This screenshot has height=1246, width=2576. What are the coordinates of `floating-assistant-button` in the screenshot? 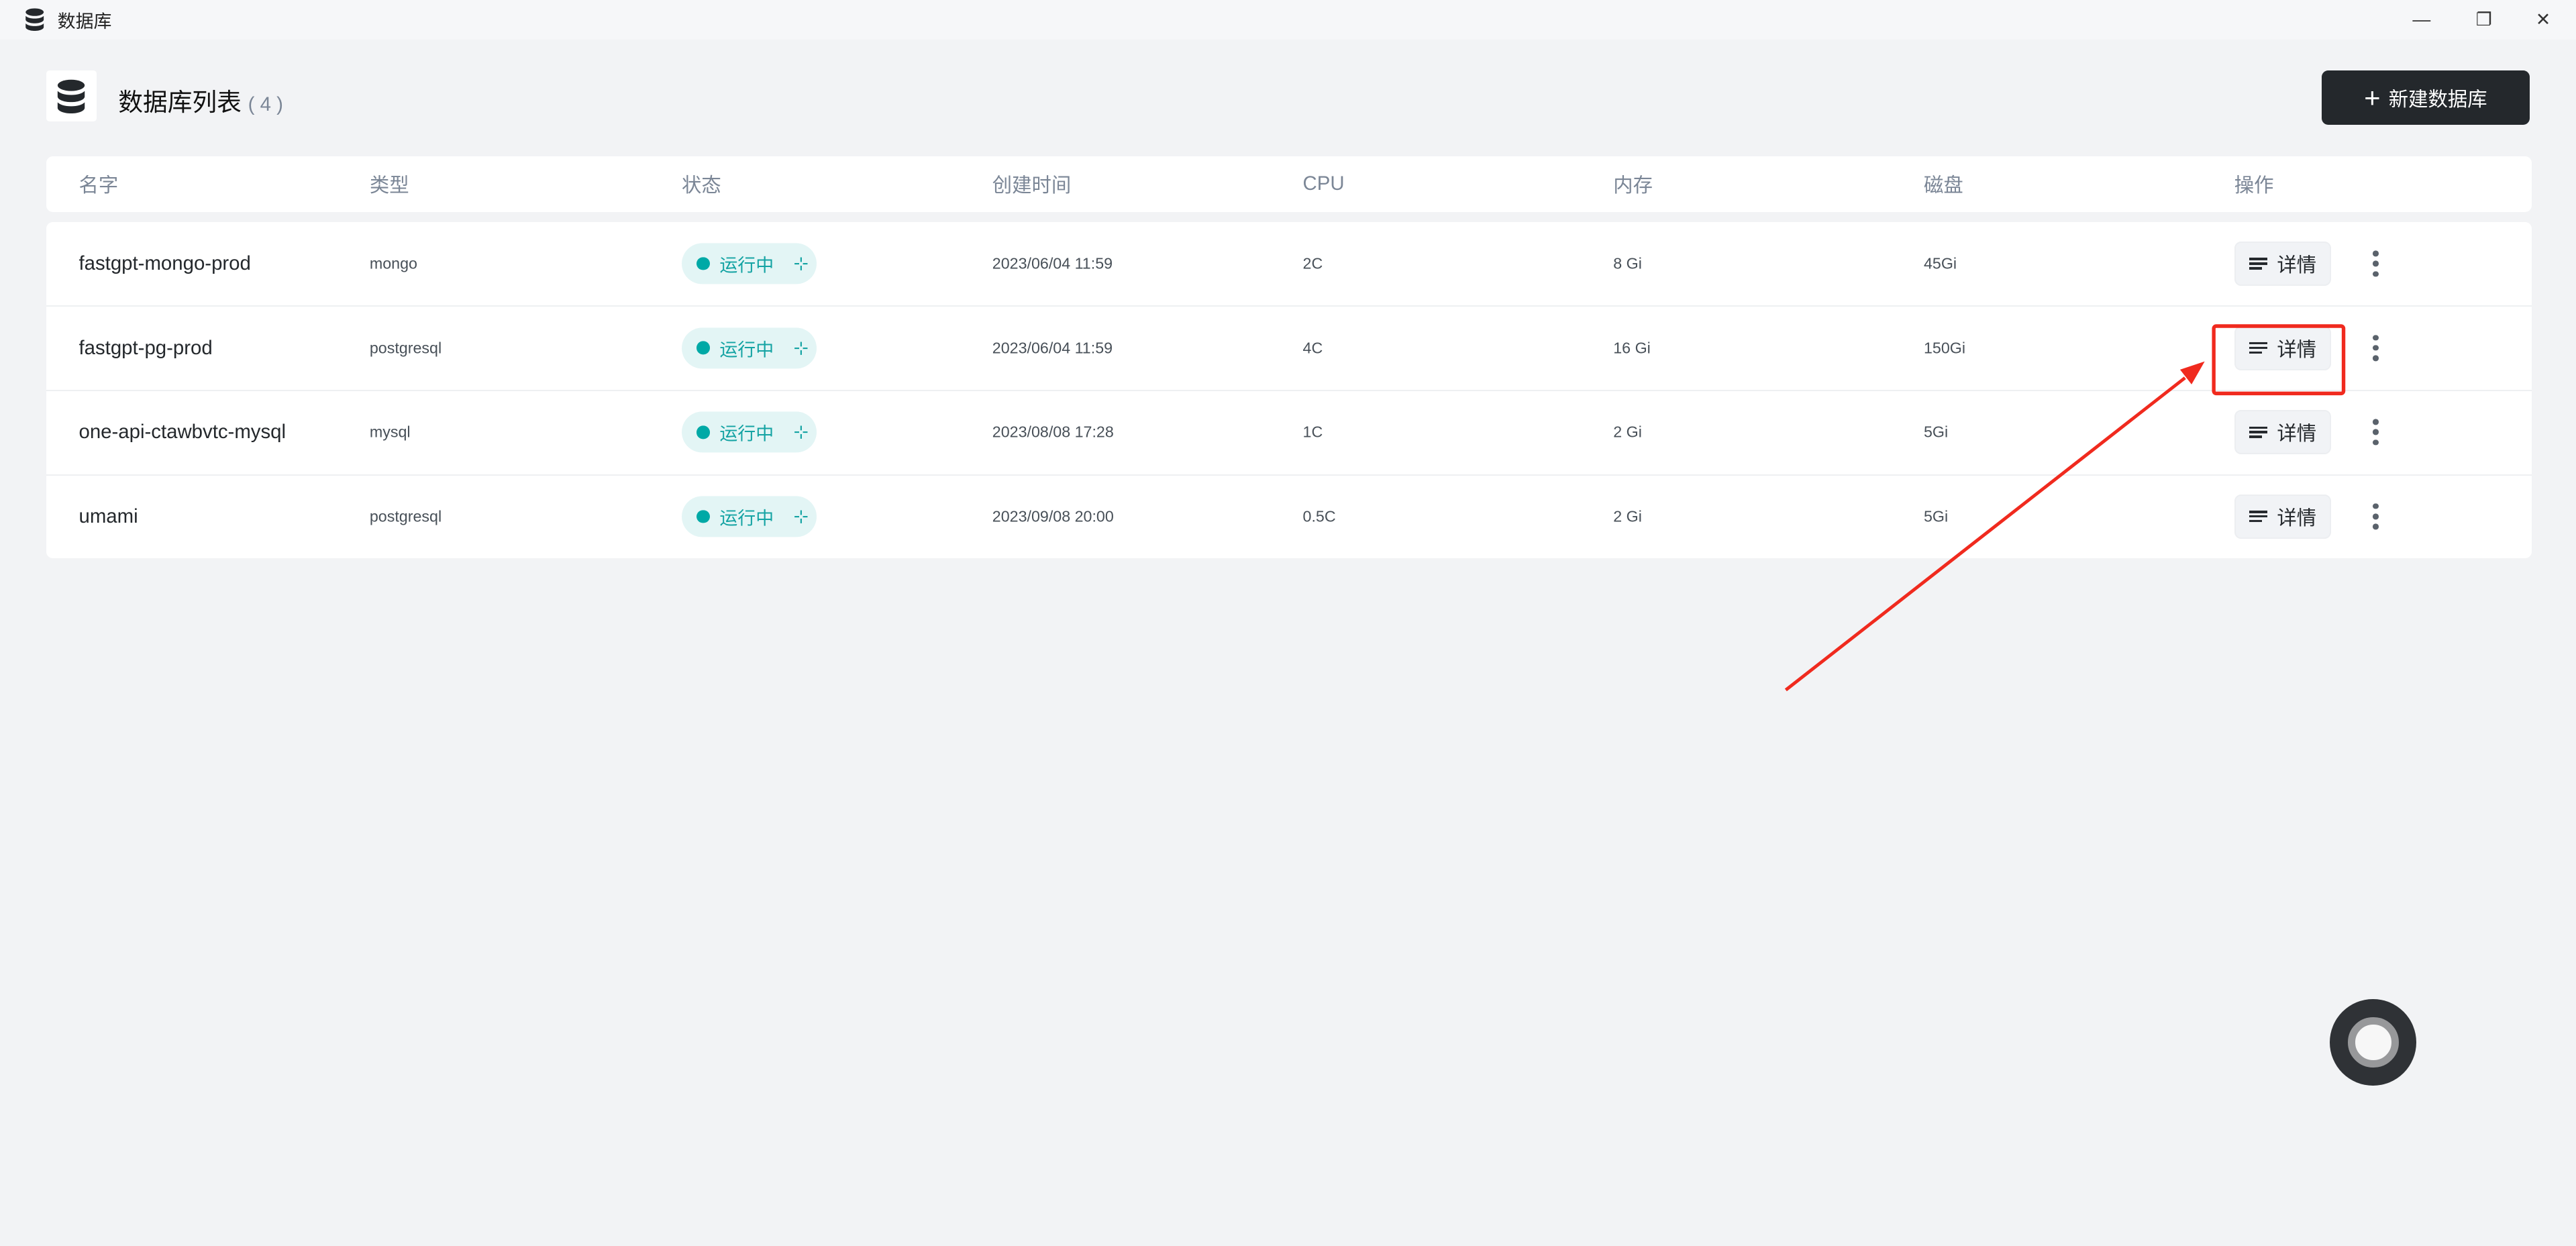 It's located at (2373, 1042).